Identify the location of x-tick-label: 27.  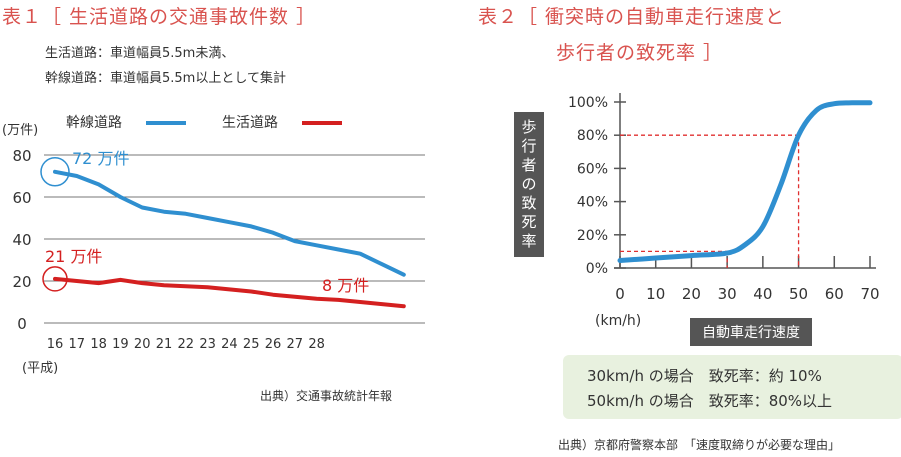
(295, 344).